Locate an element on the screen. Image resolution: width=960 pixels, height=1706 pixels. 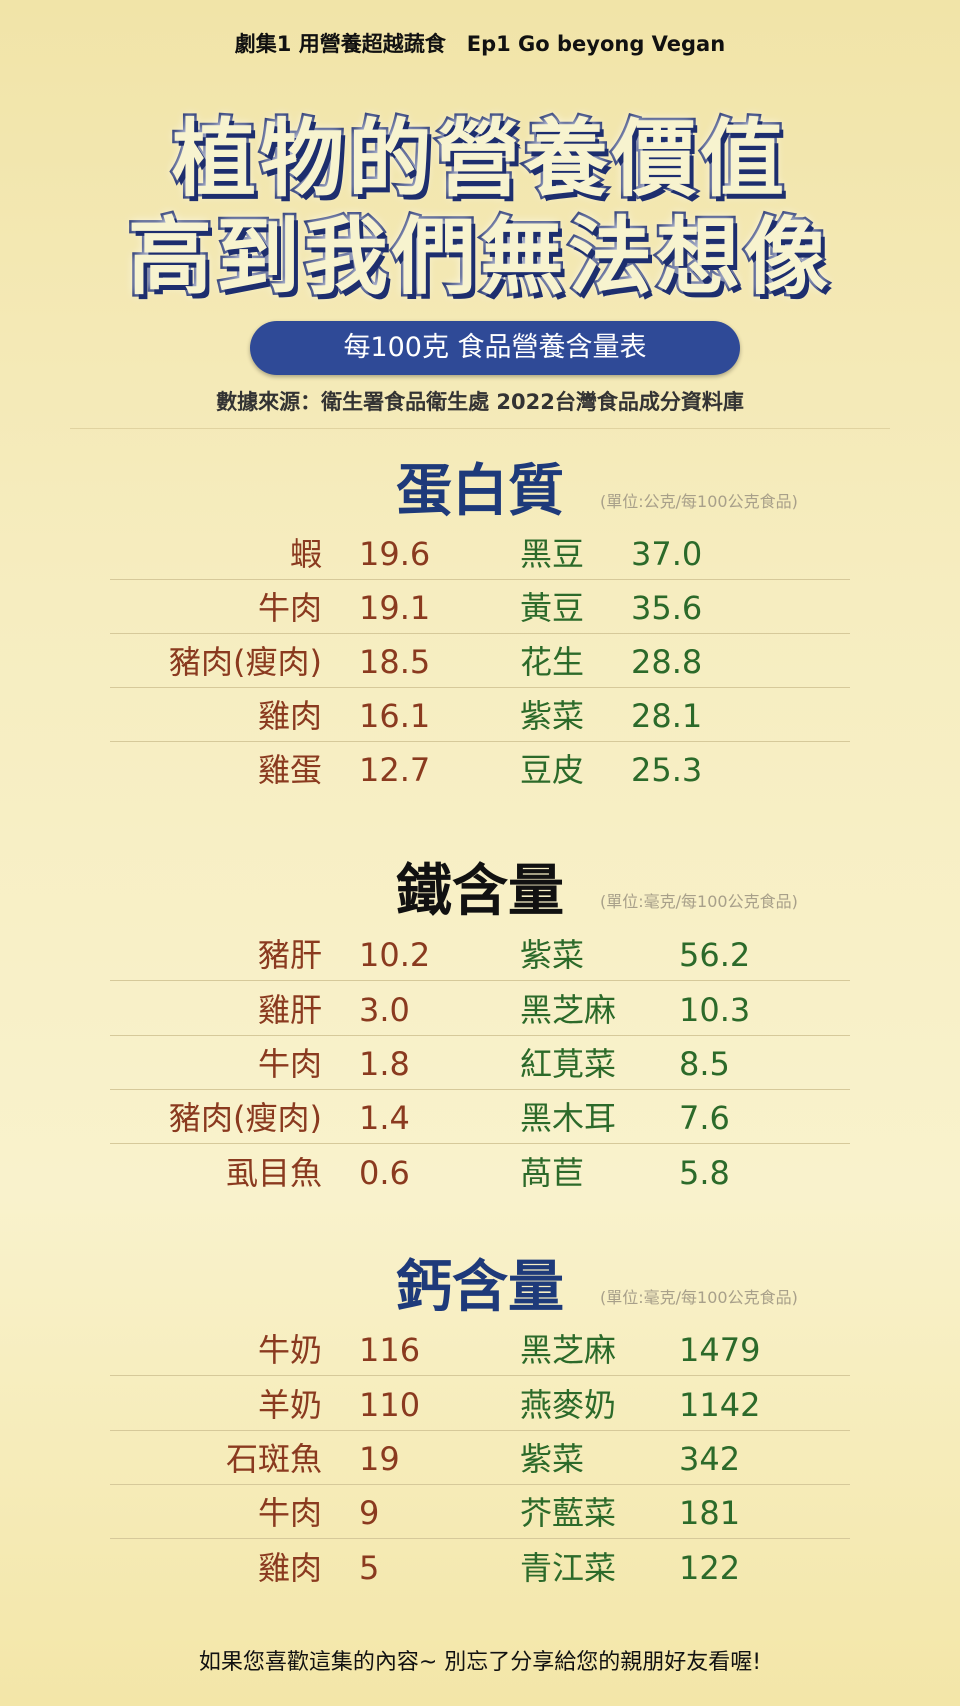
animal-food-value: 116 is located at coordinates (390, 1350).